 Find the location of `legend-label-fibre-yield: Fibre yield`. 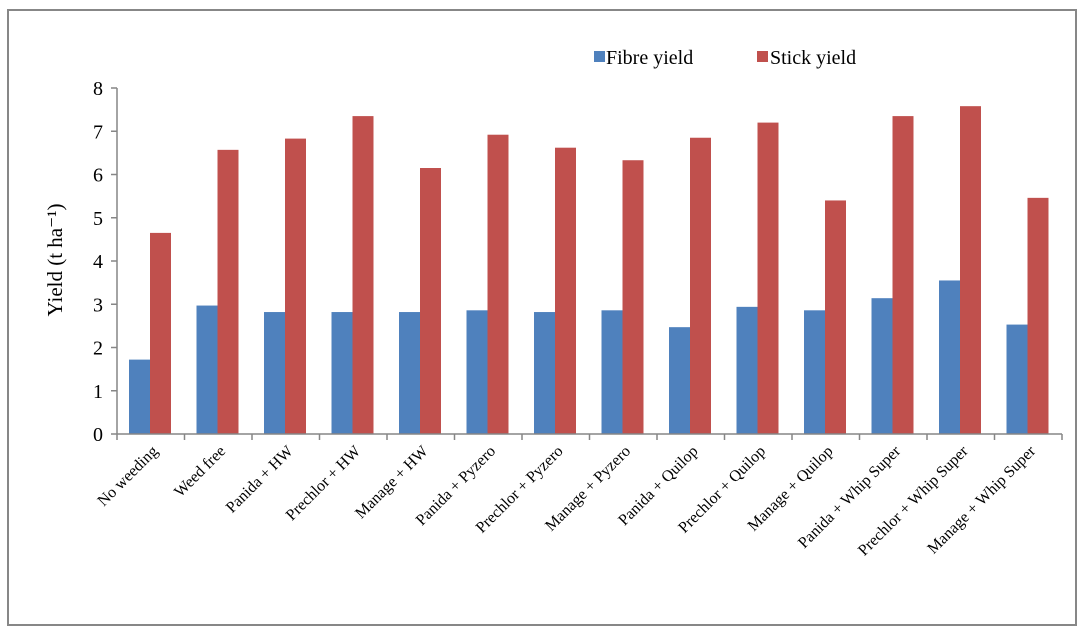

legend-label-fibre-yield: Fibre yield is located at coordinates (649, 58).